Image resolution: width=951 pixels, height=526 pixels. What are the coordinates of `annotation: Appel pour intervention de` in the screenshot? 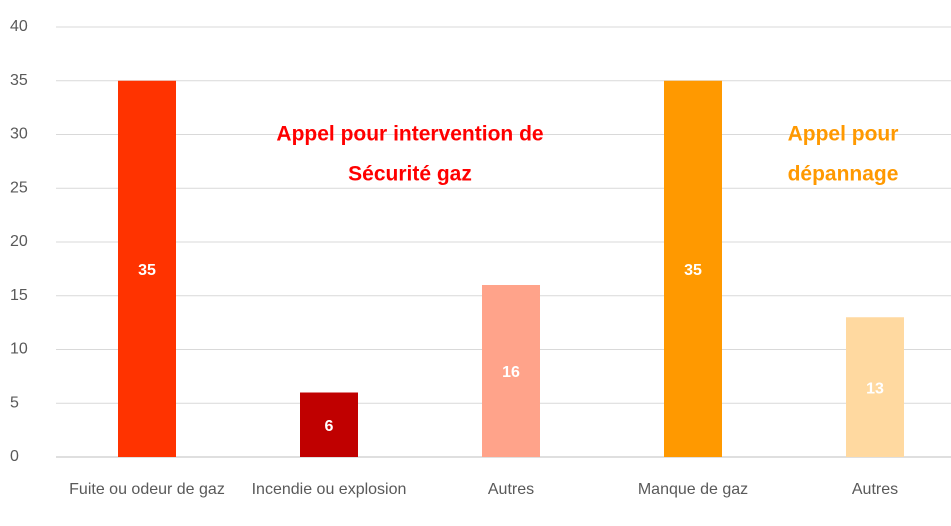 It's located at (409, 134).